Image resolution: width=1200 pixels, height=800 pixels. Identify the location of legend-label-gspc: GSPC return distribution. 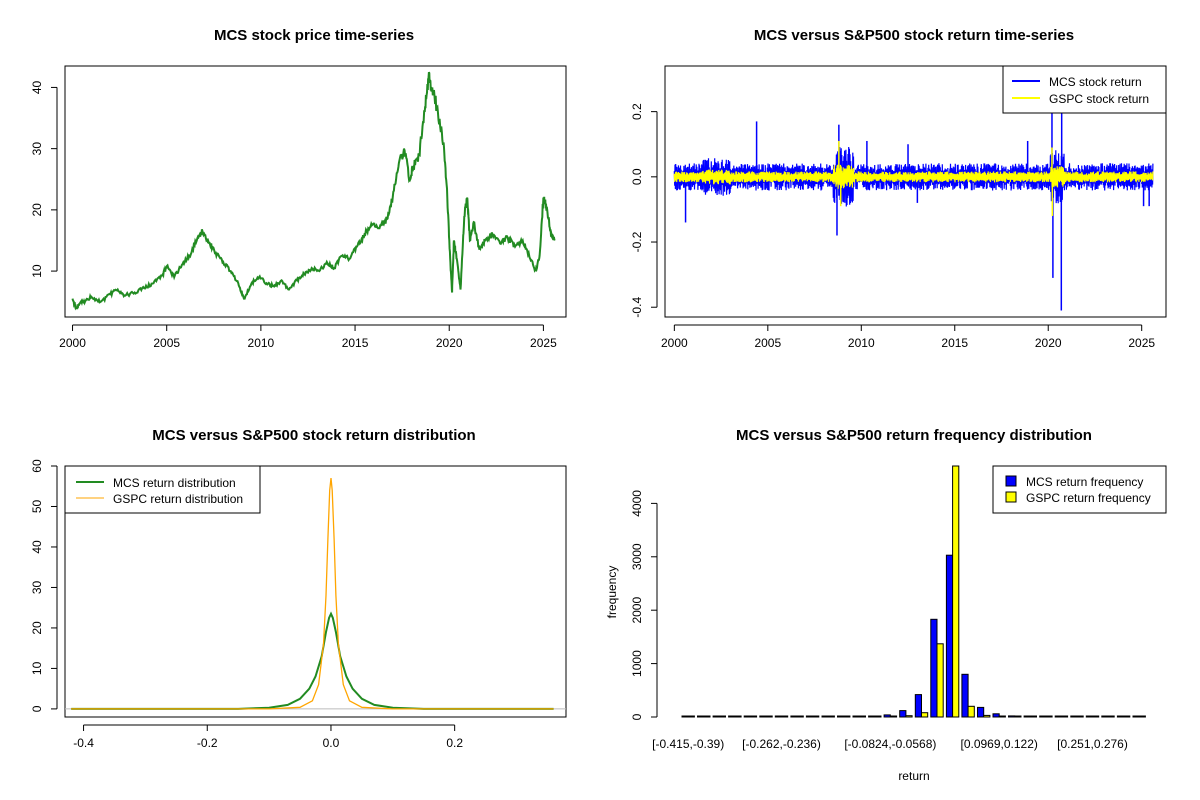
(178, 499).